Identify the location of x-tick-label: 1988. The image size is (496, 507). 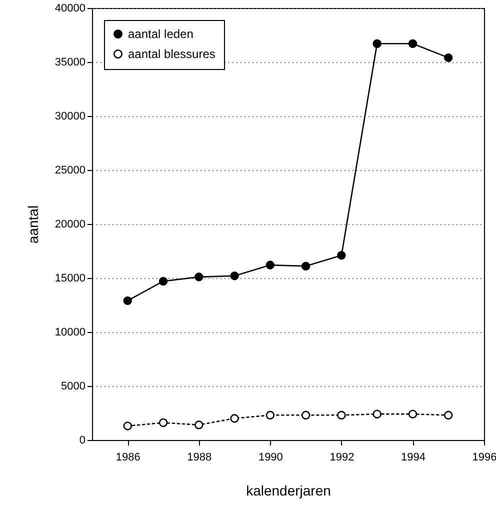
(199, 458).